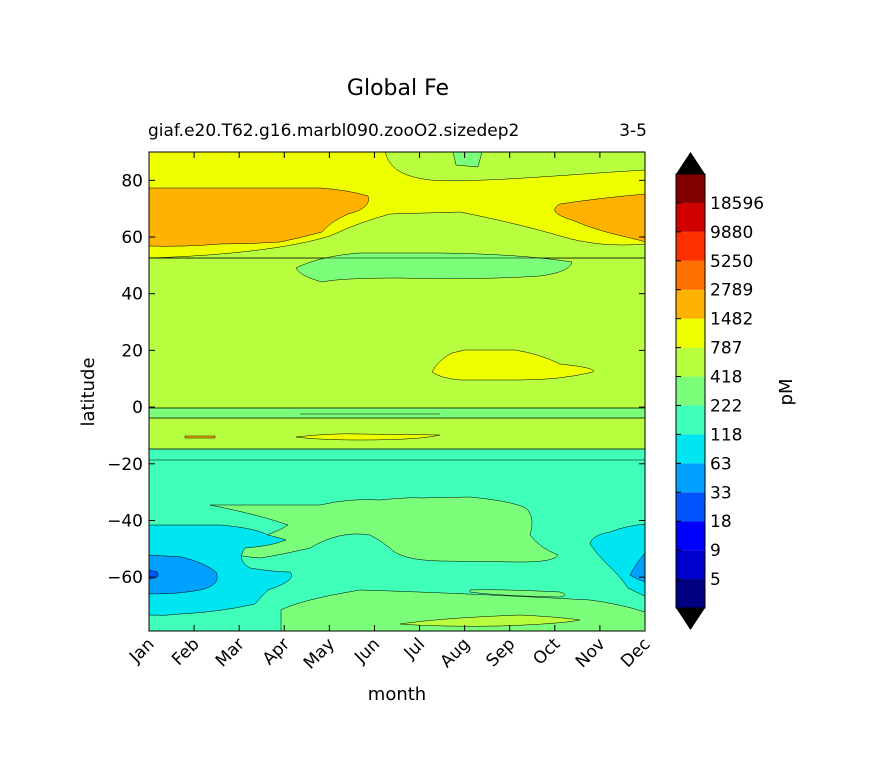 The height and width of the screenshot is (783, 875). Describe the element at coordinates (88, 391) in the screenshot. I see `y-axis-label: latitude` at that location.